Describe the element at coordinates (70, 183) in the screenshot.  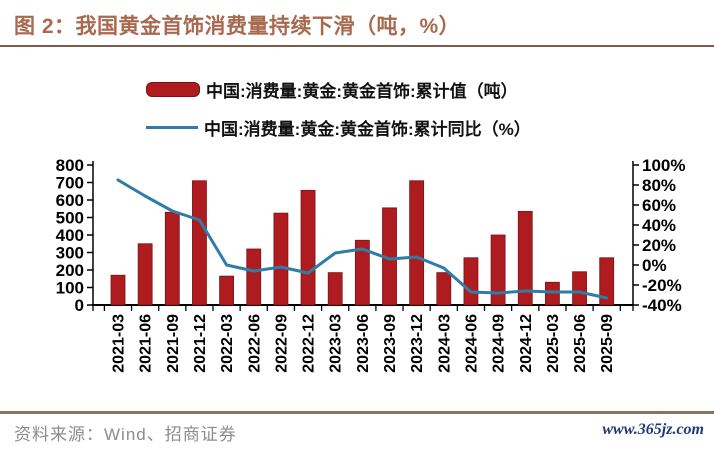
I see `left-axis-label: 700` at that location.